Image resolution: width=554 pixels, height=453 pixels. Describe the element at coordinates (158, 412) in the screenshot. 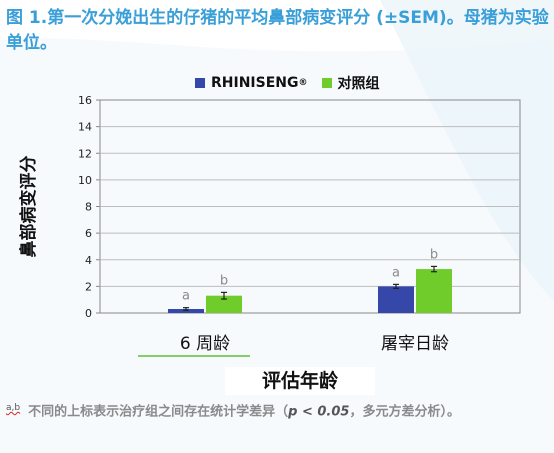

I see `footnote-text-before: 不同的上标表示治疗组之间存在统计学差异（` at that location.